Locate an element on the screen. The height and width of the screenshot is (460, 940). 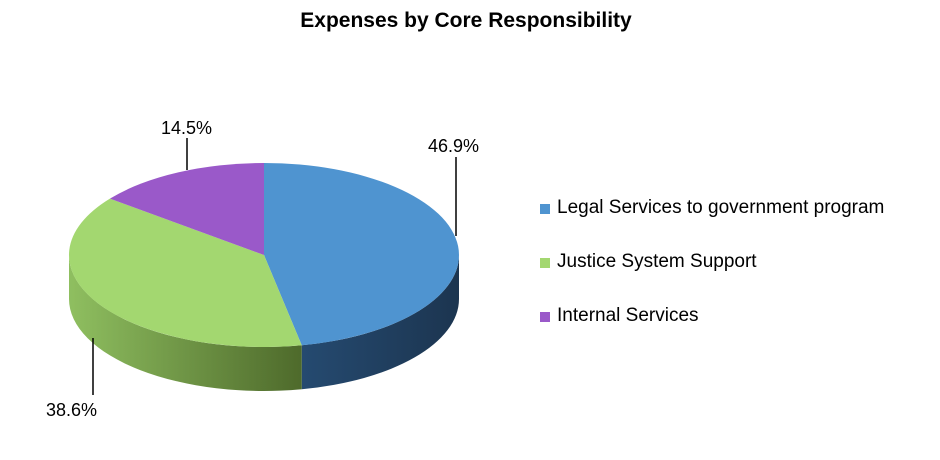
data-label-1: 46.9% is located at coordinates (453, 146).